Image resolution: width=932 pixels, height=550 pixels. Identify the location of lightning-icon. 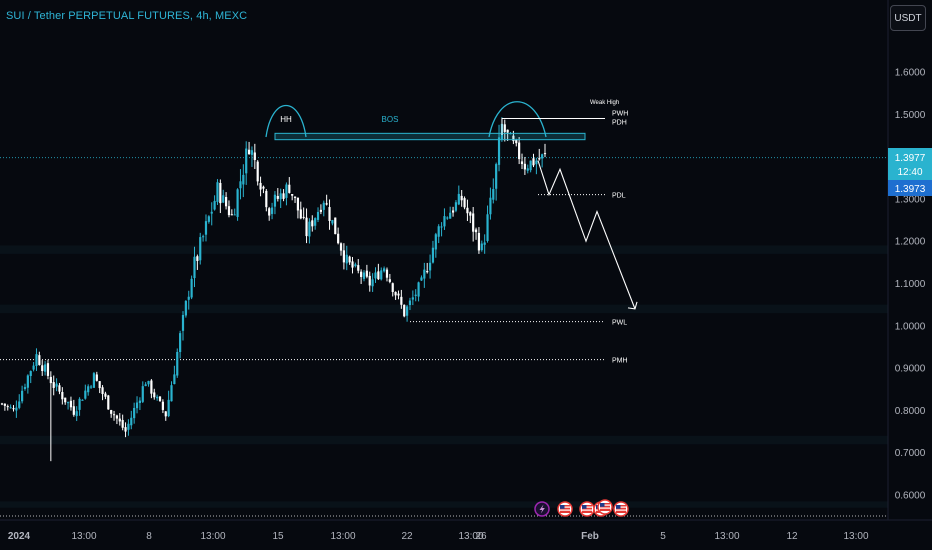
(542, 509).